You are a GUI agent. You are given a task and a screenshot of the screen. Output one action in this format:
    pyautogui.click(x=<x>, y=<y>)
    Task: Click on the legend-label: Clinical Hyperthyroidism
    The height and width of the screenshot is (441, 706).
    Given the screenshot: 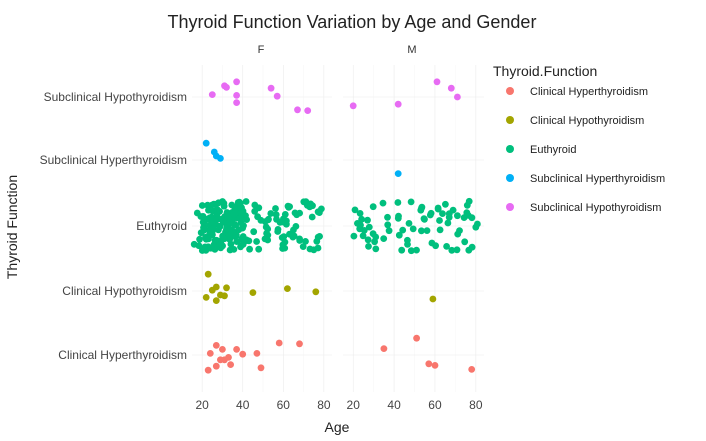 What is the action you would take?
    pyautogui.click(x=589, y=92)
    